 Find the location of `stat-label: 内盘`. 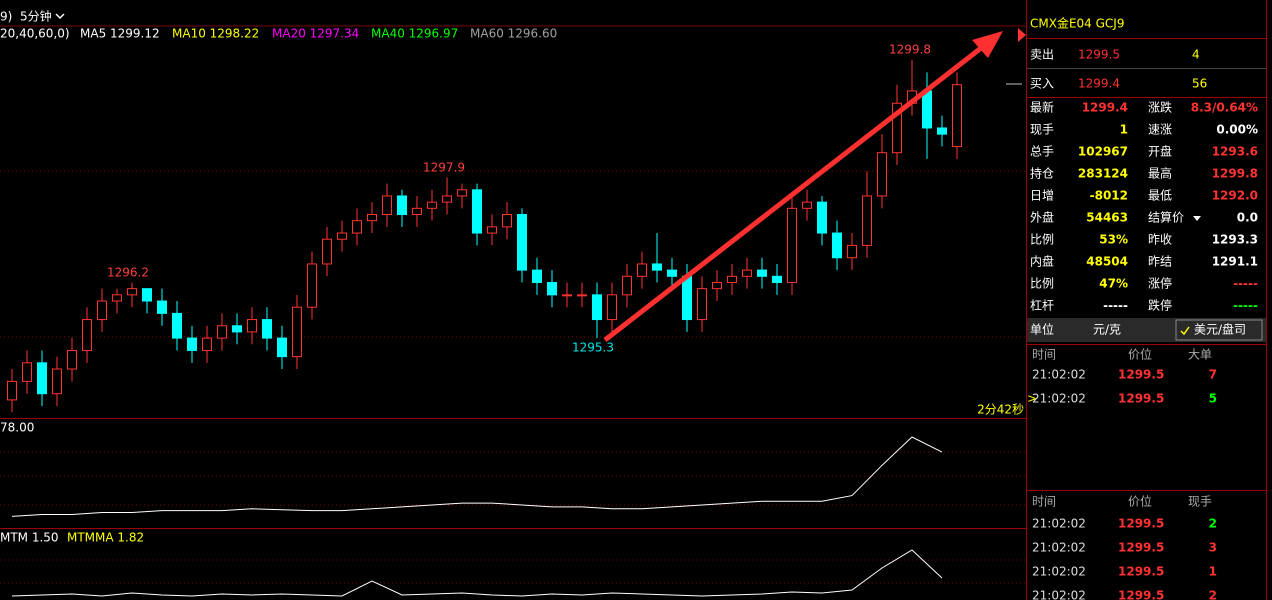

stat-label: 内盘 is located at coordinates (1042, 261).